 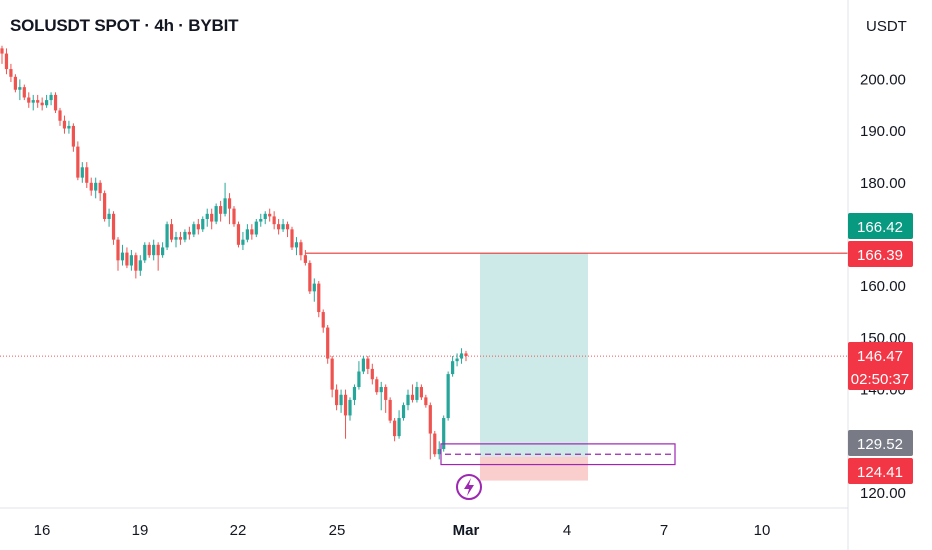 I want to click on entry-box, so click(x=558, y=454).